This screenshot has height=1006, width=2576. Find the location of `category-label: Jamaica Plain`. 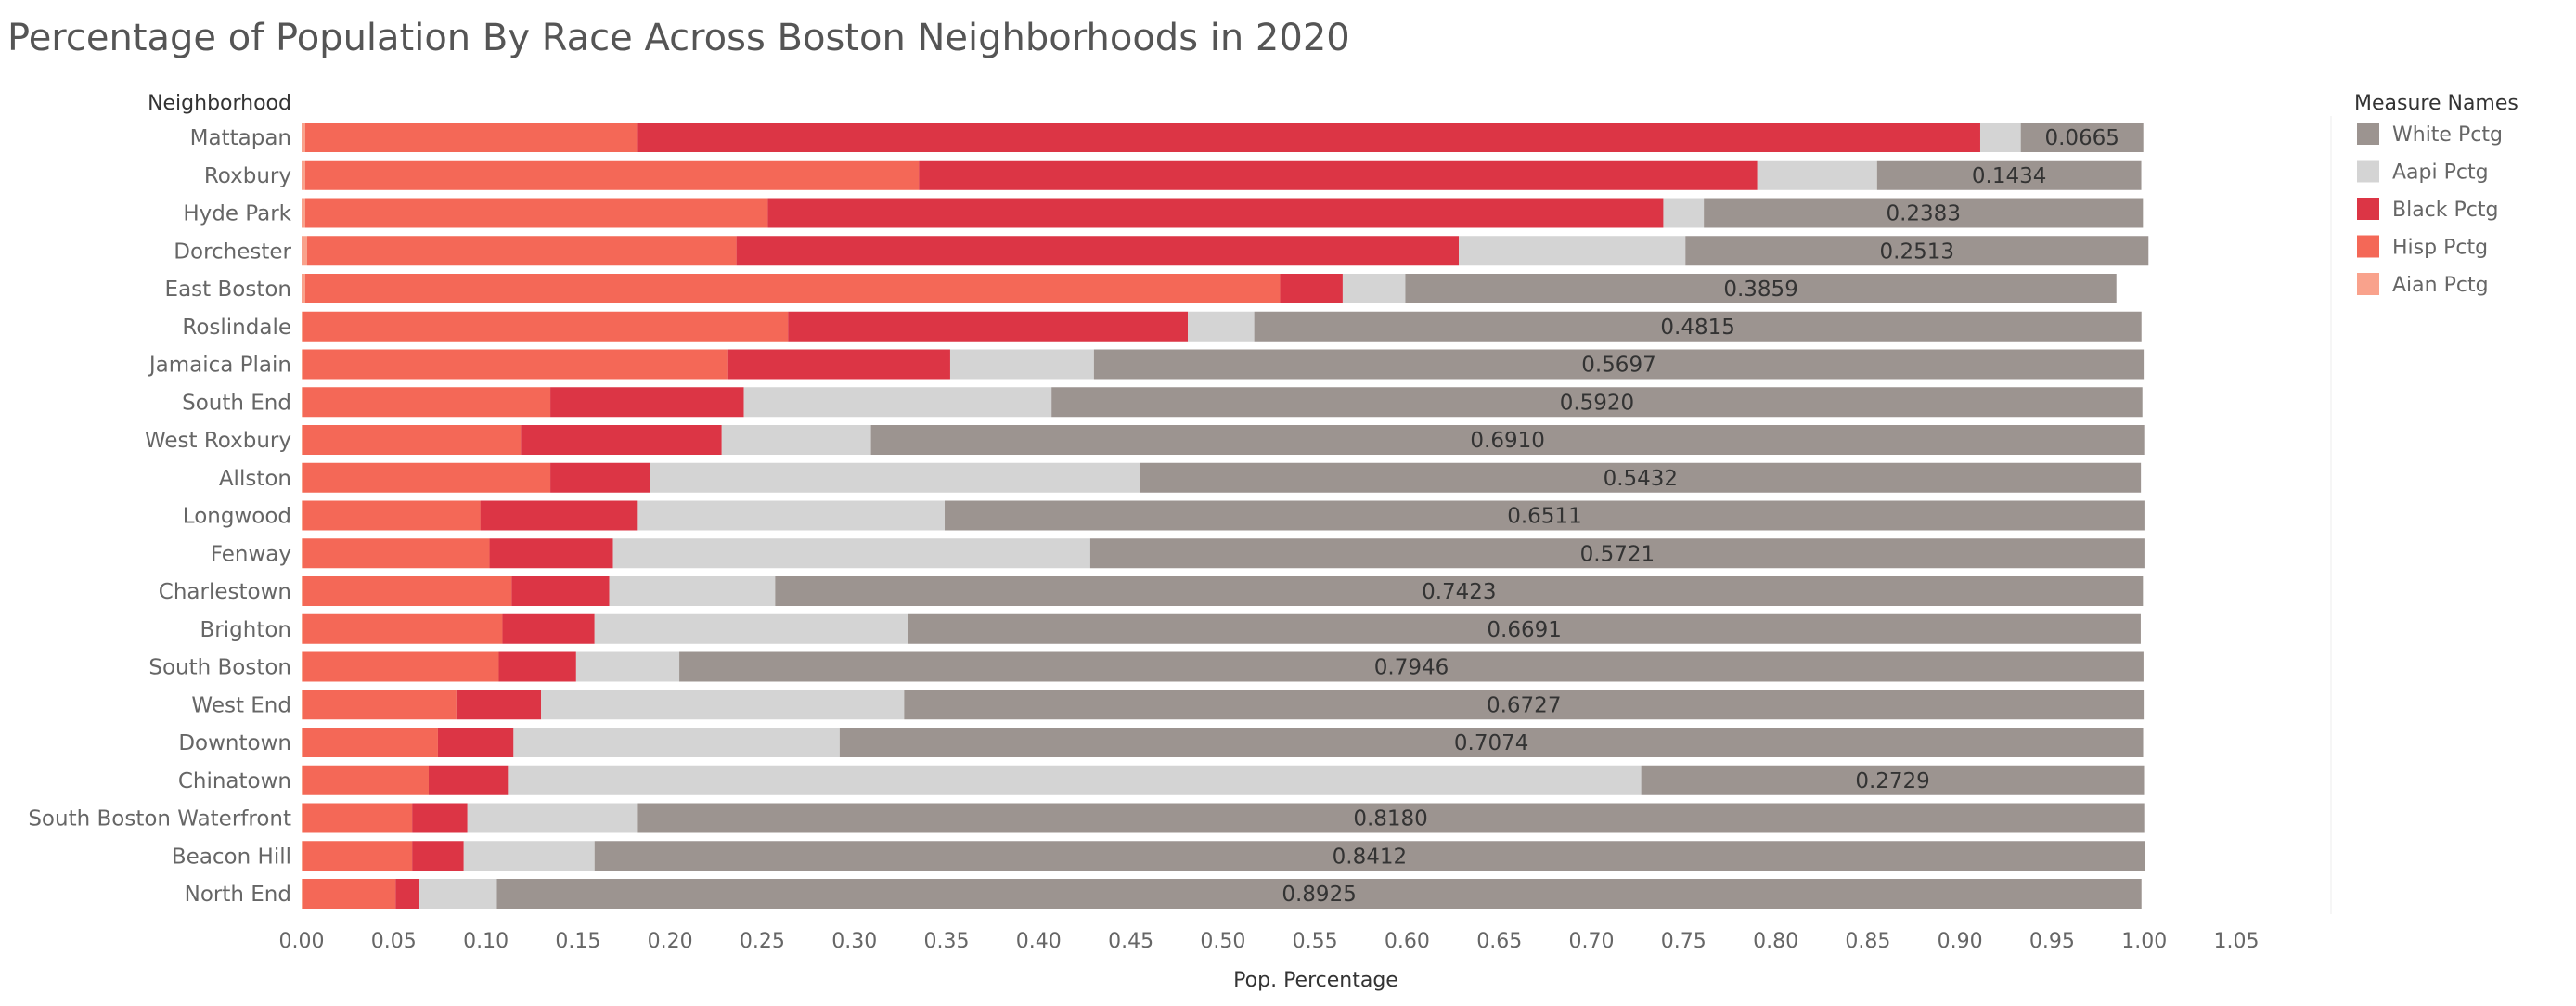

category-label: Jamaica Plain is located at coordinates (219, 366).